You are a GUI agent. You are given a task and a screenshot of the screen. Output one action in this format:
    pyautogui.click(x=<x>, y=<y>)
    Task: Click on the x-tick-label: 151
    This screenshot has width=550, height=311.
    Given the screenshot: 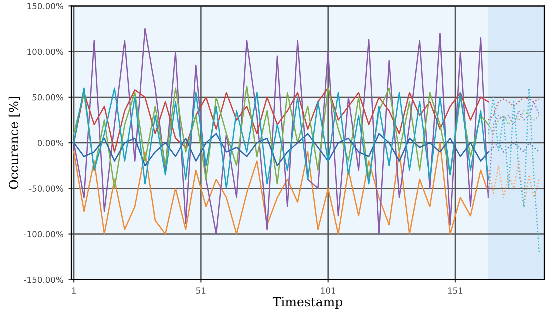 What is the action you would take?
    pyautogui.click(x=455, y=291)
    